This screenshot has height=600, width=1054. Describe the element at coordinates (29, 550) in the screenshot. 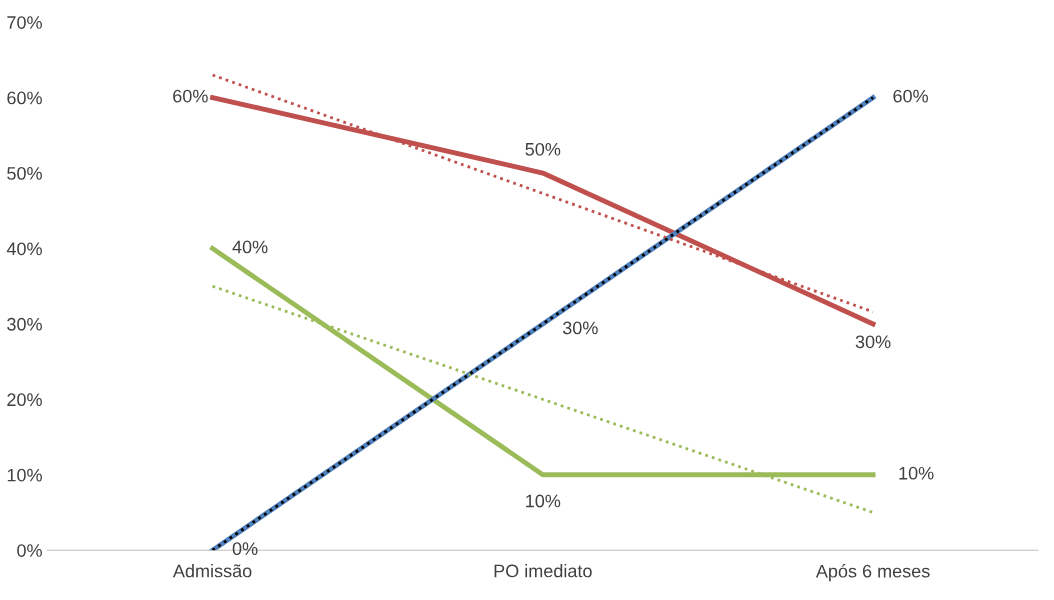

I see `y-tick-label: 0%` at that location.